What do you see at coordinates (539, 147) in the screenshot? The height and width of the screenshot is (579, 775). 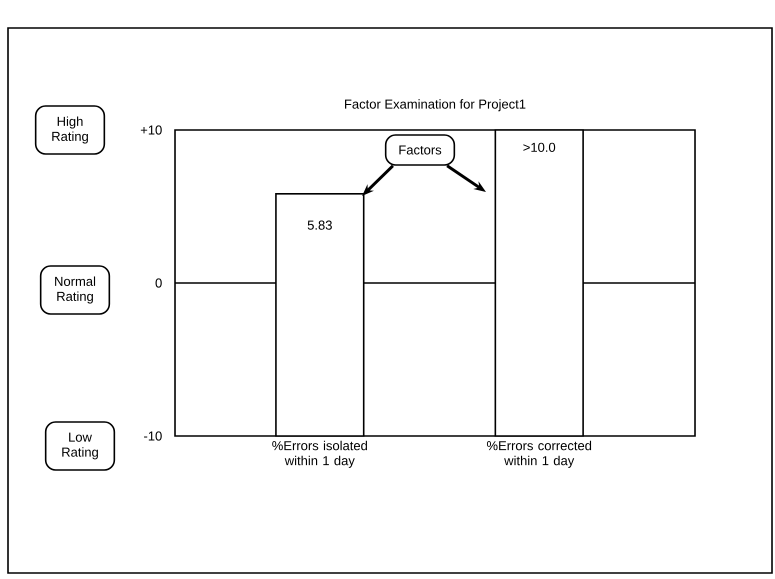 I see `data-label: >10.0` at bounding box center [539, 147].